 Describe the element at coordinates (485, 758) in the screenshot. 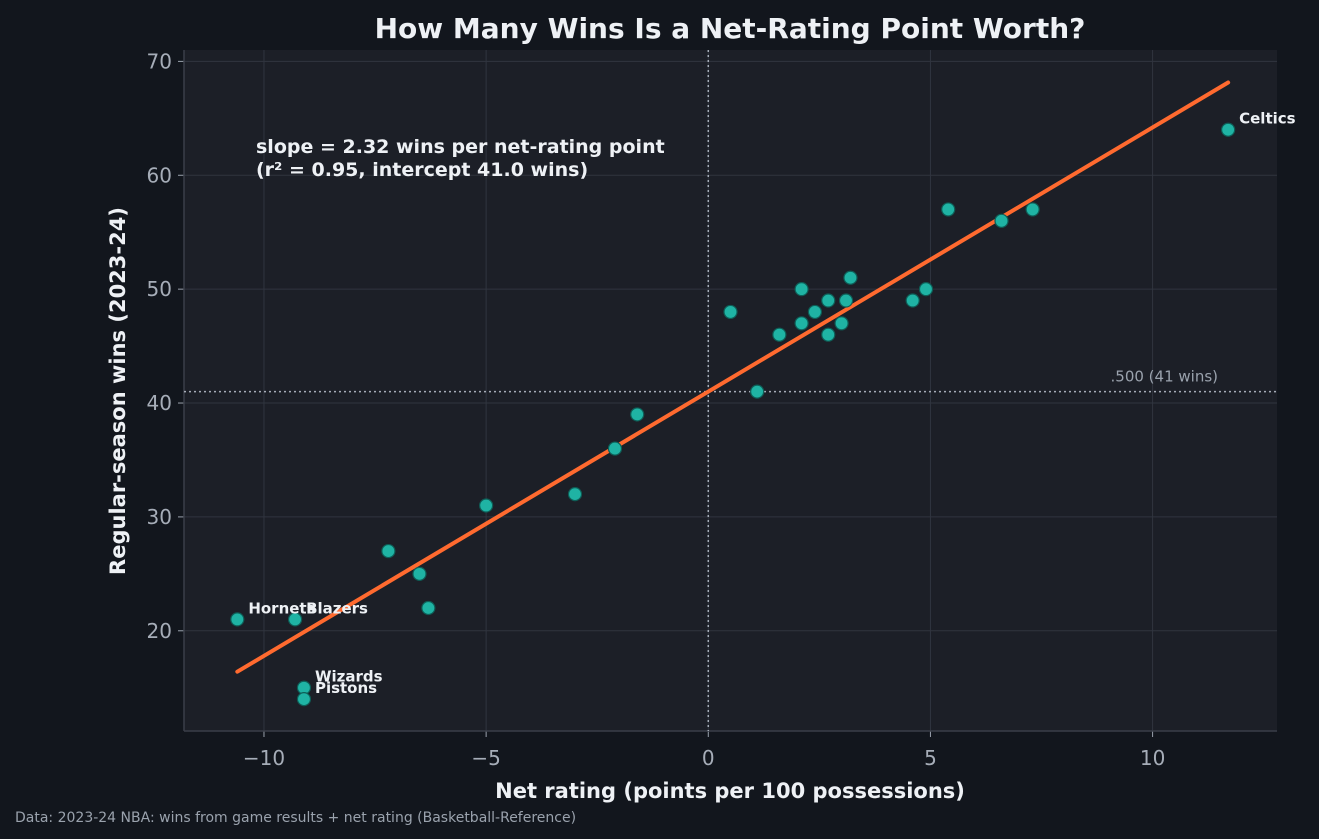

I see `x-tick-label: −5` at that location.